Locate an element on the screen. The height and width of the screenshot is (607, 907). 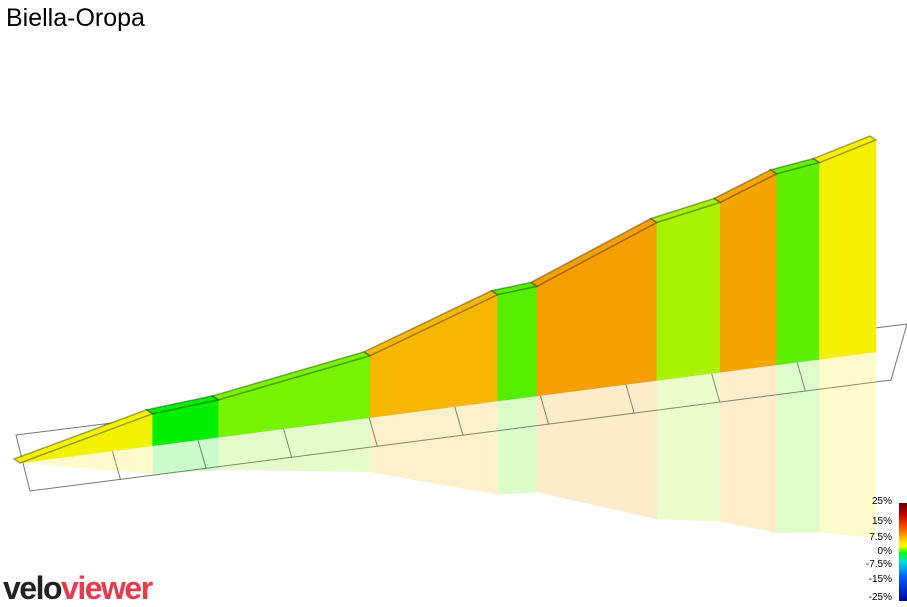
logo-part-velo: velo is located at coordinates (33, 588).